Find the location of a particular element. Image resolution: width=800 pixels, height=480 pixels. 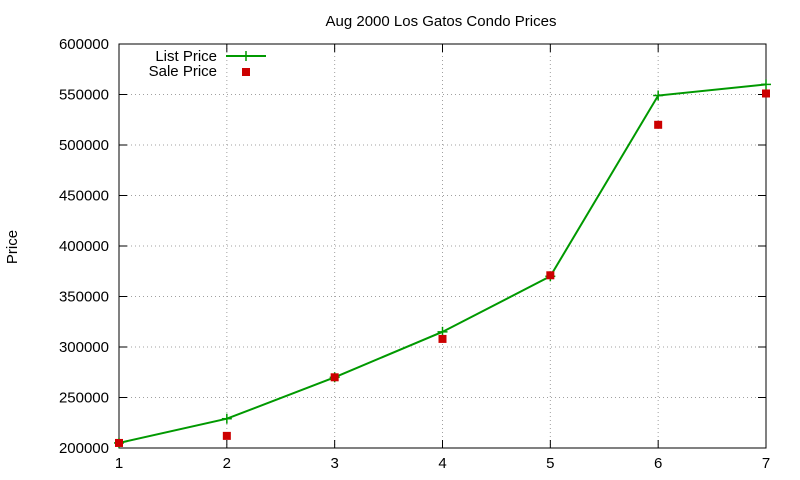

y-tick-label: 500000 is located at coordinates (84, 145).